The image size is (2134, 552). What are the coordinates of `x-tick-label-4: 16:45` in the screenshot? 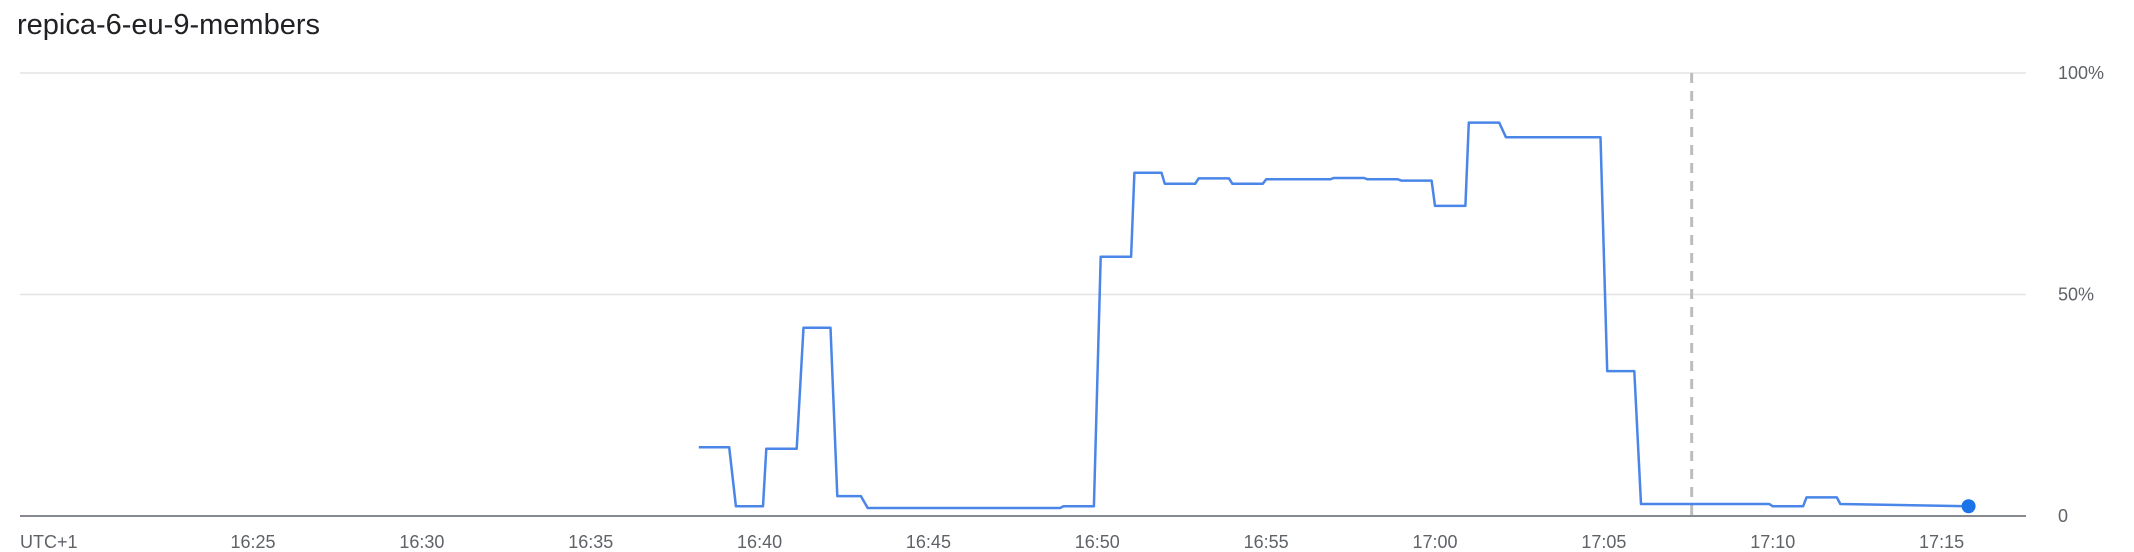 It's located at (928, 542).